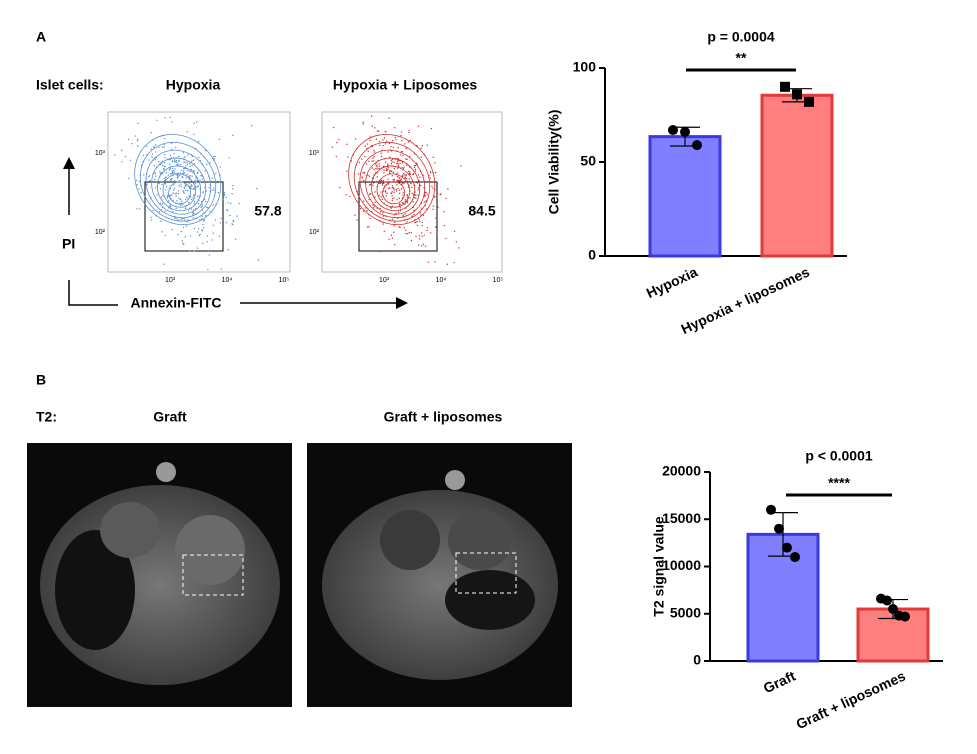 The width and height of the screenshot is (977, 754). Describe the element at coordinates (681, 565) in the screenshot. I see `y-tick-label: 10000` at that location.